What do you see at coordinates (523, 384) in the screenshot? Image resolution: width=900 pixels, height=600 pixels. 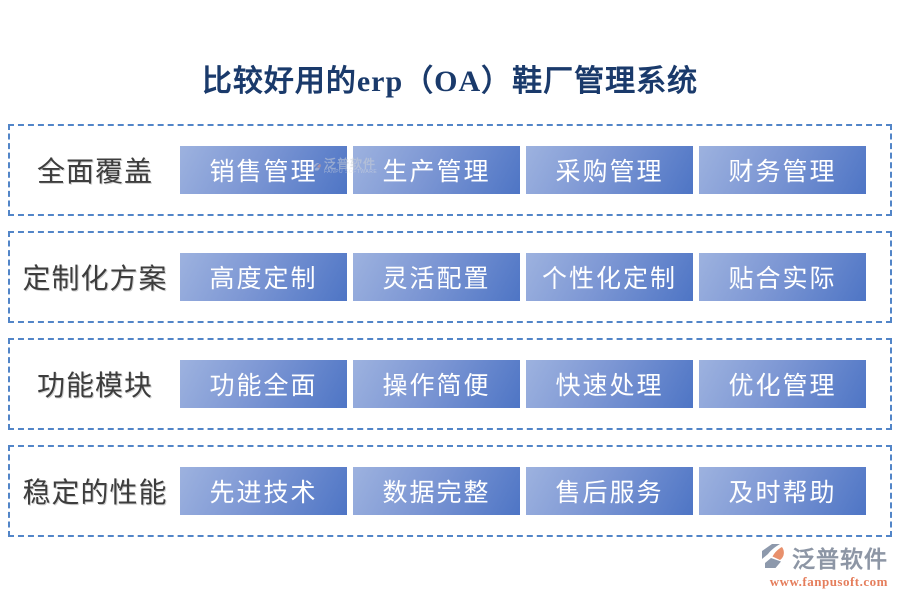 I see `feature-pill-group: 功能全面 操作简便 快速处理 优化管理` at bounding box center [523, 384].